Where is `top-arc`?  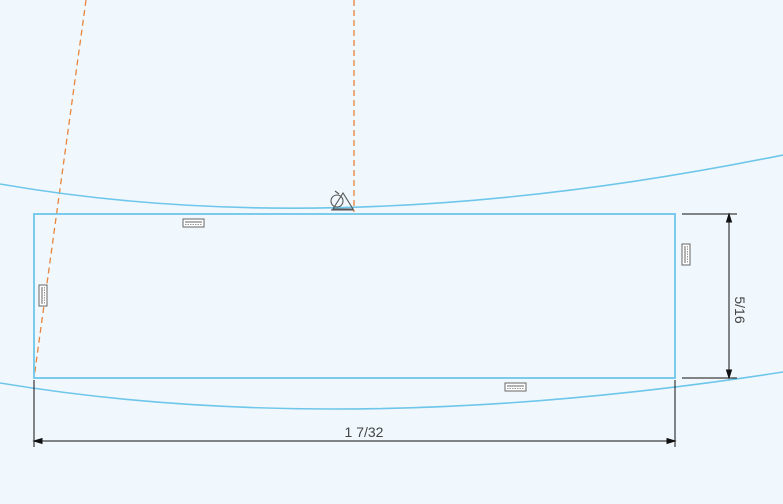 top-arc is located at coordinates (391, 181).